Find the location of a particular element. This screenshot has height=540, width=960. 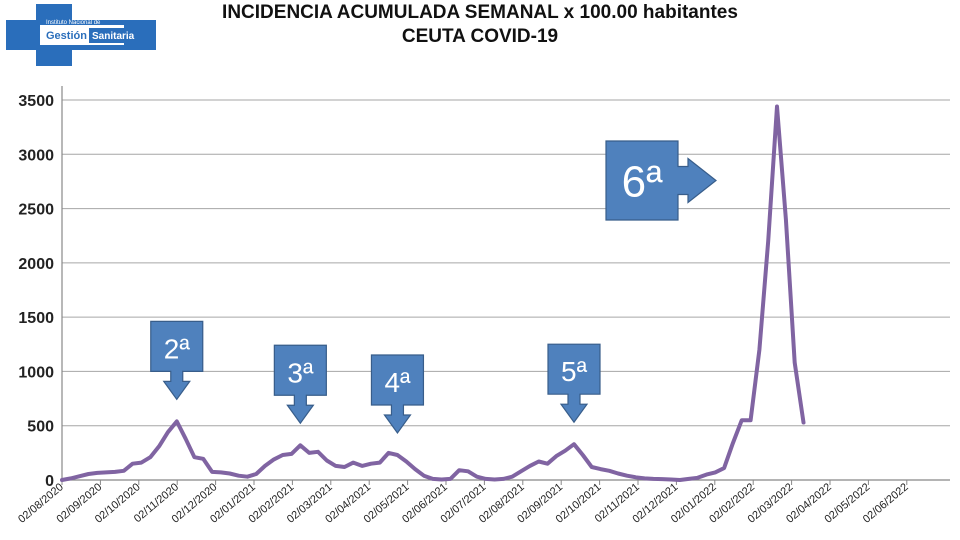

y-tick-label: 2000 is located at coordinates (36, 264).